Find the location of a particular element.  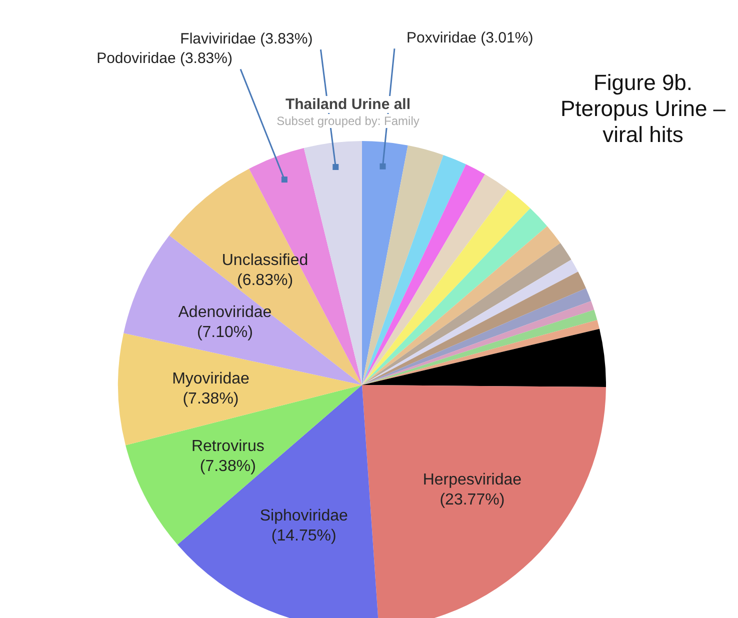

slice-label: Flaviviridae (3.83%) is located at coordinates (246, 39).